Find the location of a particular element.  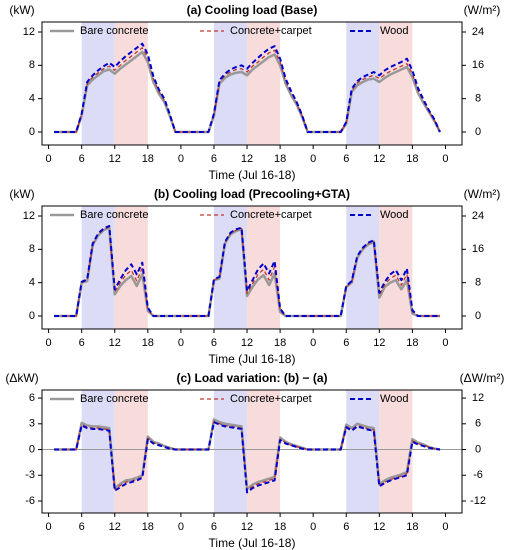

y-tick-label: 4 is located at coordinates (32, 99).